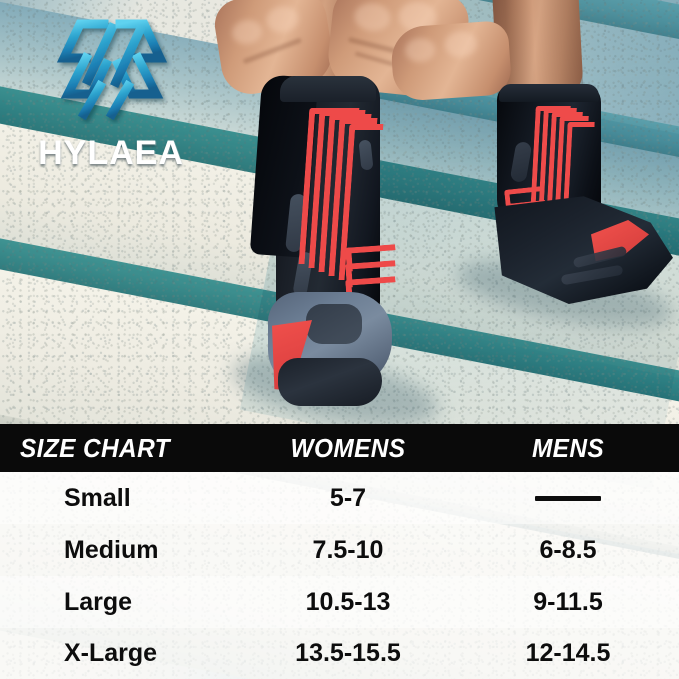  What do you see at coordinates (568, 447) in the screenshot?
I see `column-header-mens: MENS` at bounding box center [568, 447].